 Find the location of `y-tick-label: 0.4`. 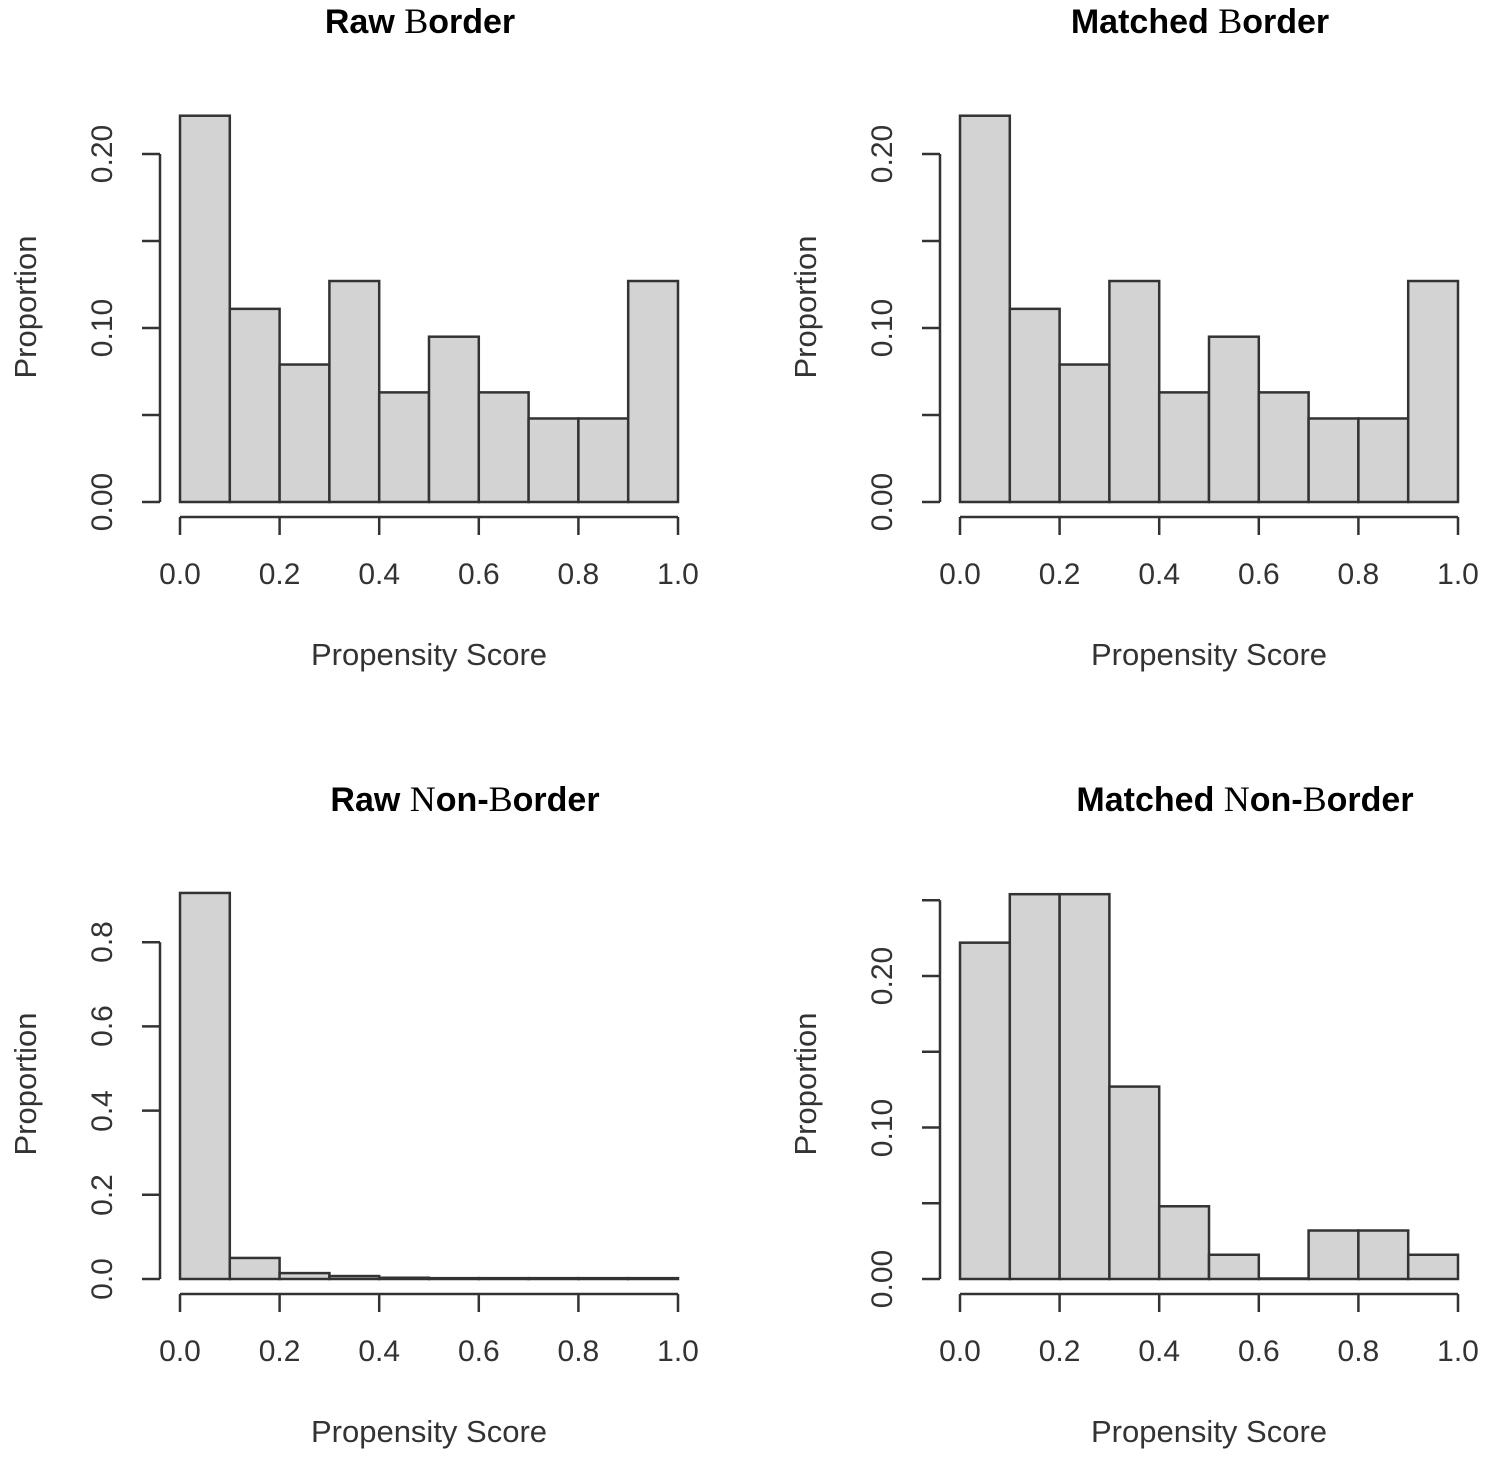

y-tick-label: 0.4 is located at coordinates (102, 1110).